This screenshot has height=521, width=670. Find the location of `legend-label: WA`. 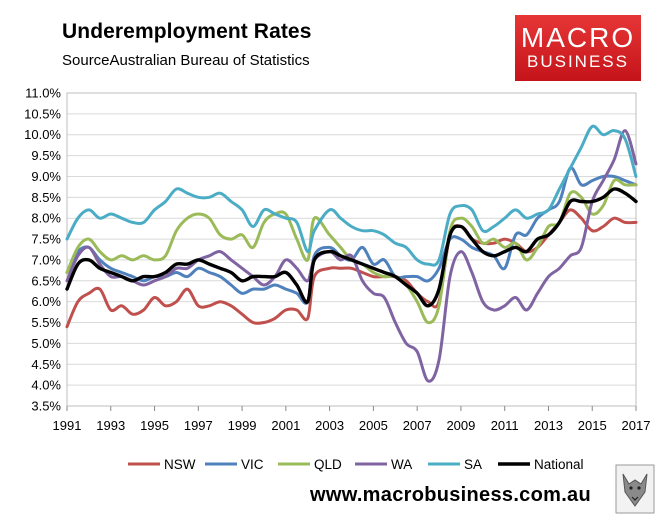

legend-label: WA is located at coordinates (401, 464).